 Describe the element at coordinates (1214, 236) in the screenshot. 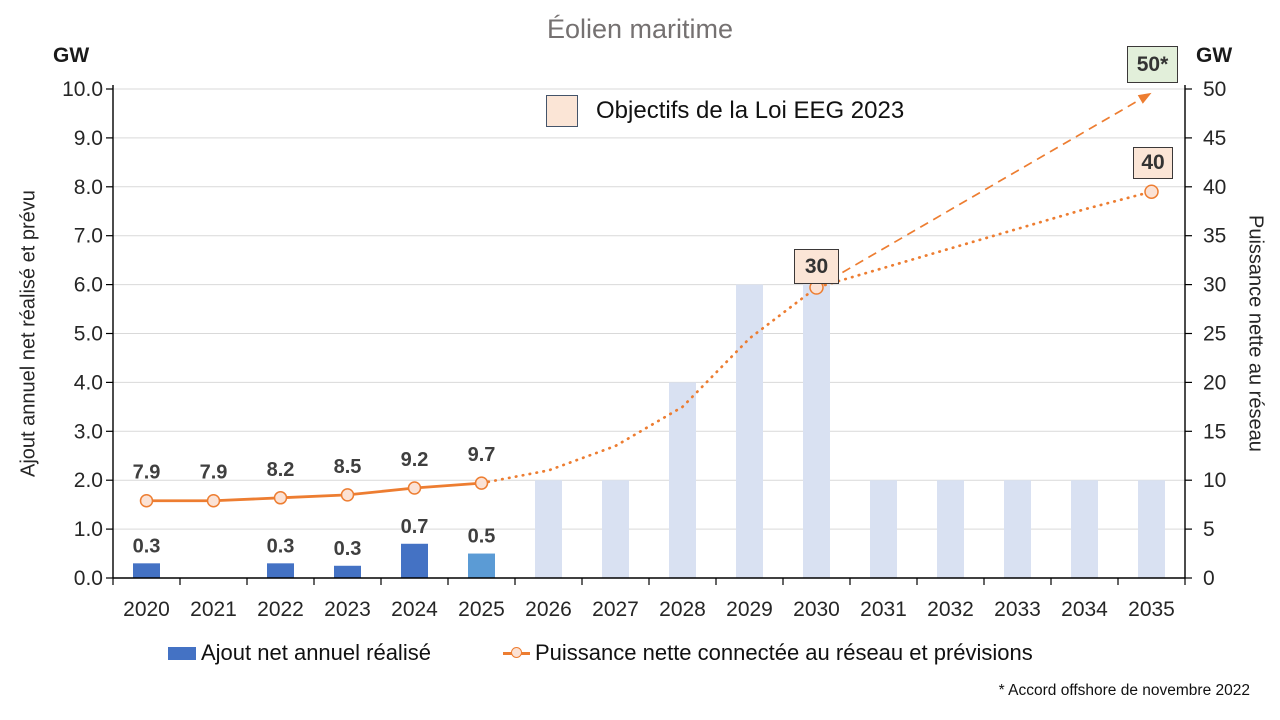

I see `right-axis-tick-label: 35` at that location.